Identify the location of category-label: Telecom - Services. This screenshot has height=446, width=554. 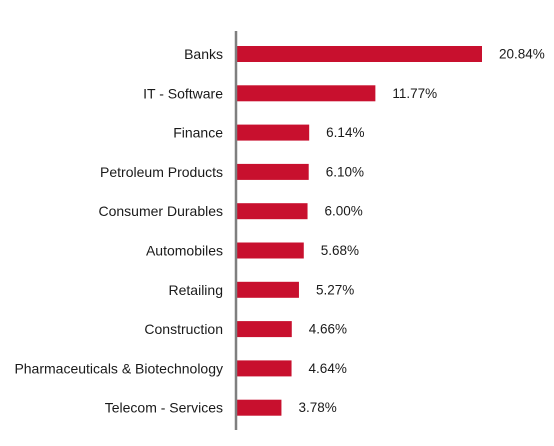
(164, 408).